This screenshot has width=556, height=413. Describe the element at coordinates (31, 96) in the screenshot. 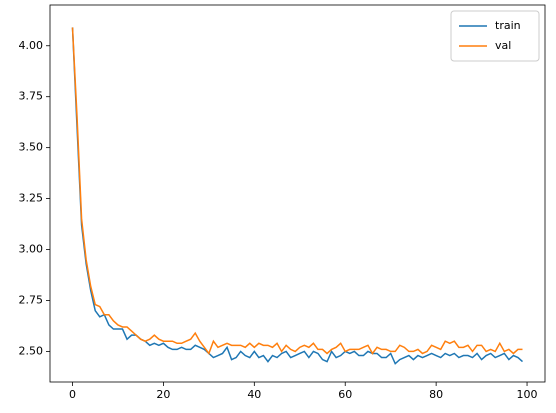

I see `y-tick-label: 3.75` at that location.